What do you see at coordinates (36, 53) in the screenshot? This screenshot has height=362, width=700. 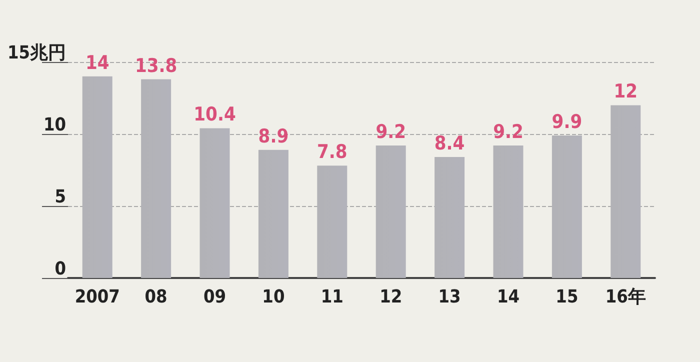 I see `y-tick-label: 15兆円` at bounding box center [36, 53].